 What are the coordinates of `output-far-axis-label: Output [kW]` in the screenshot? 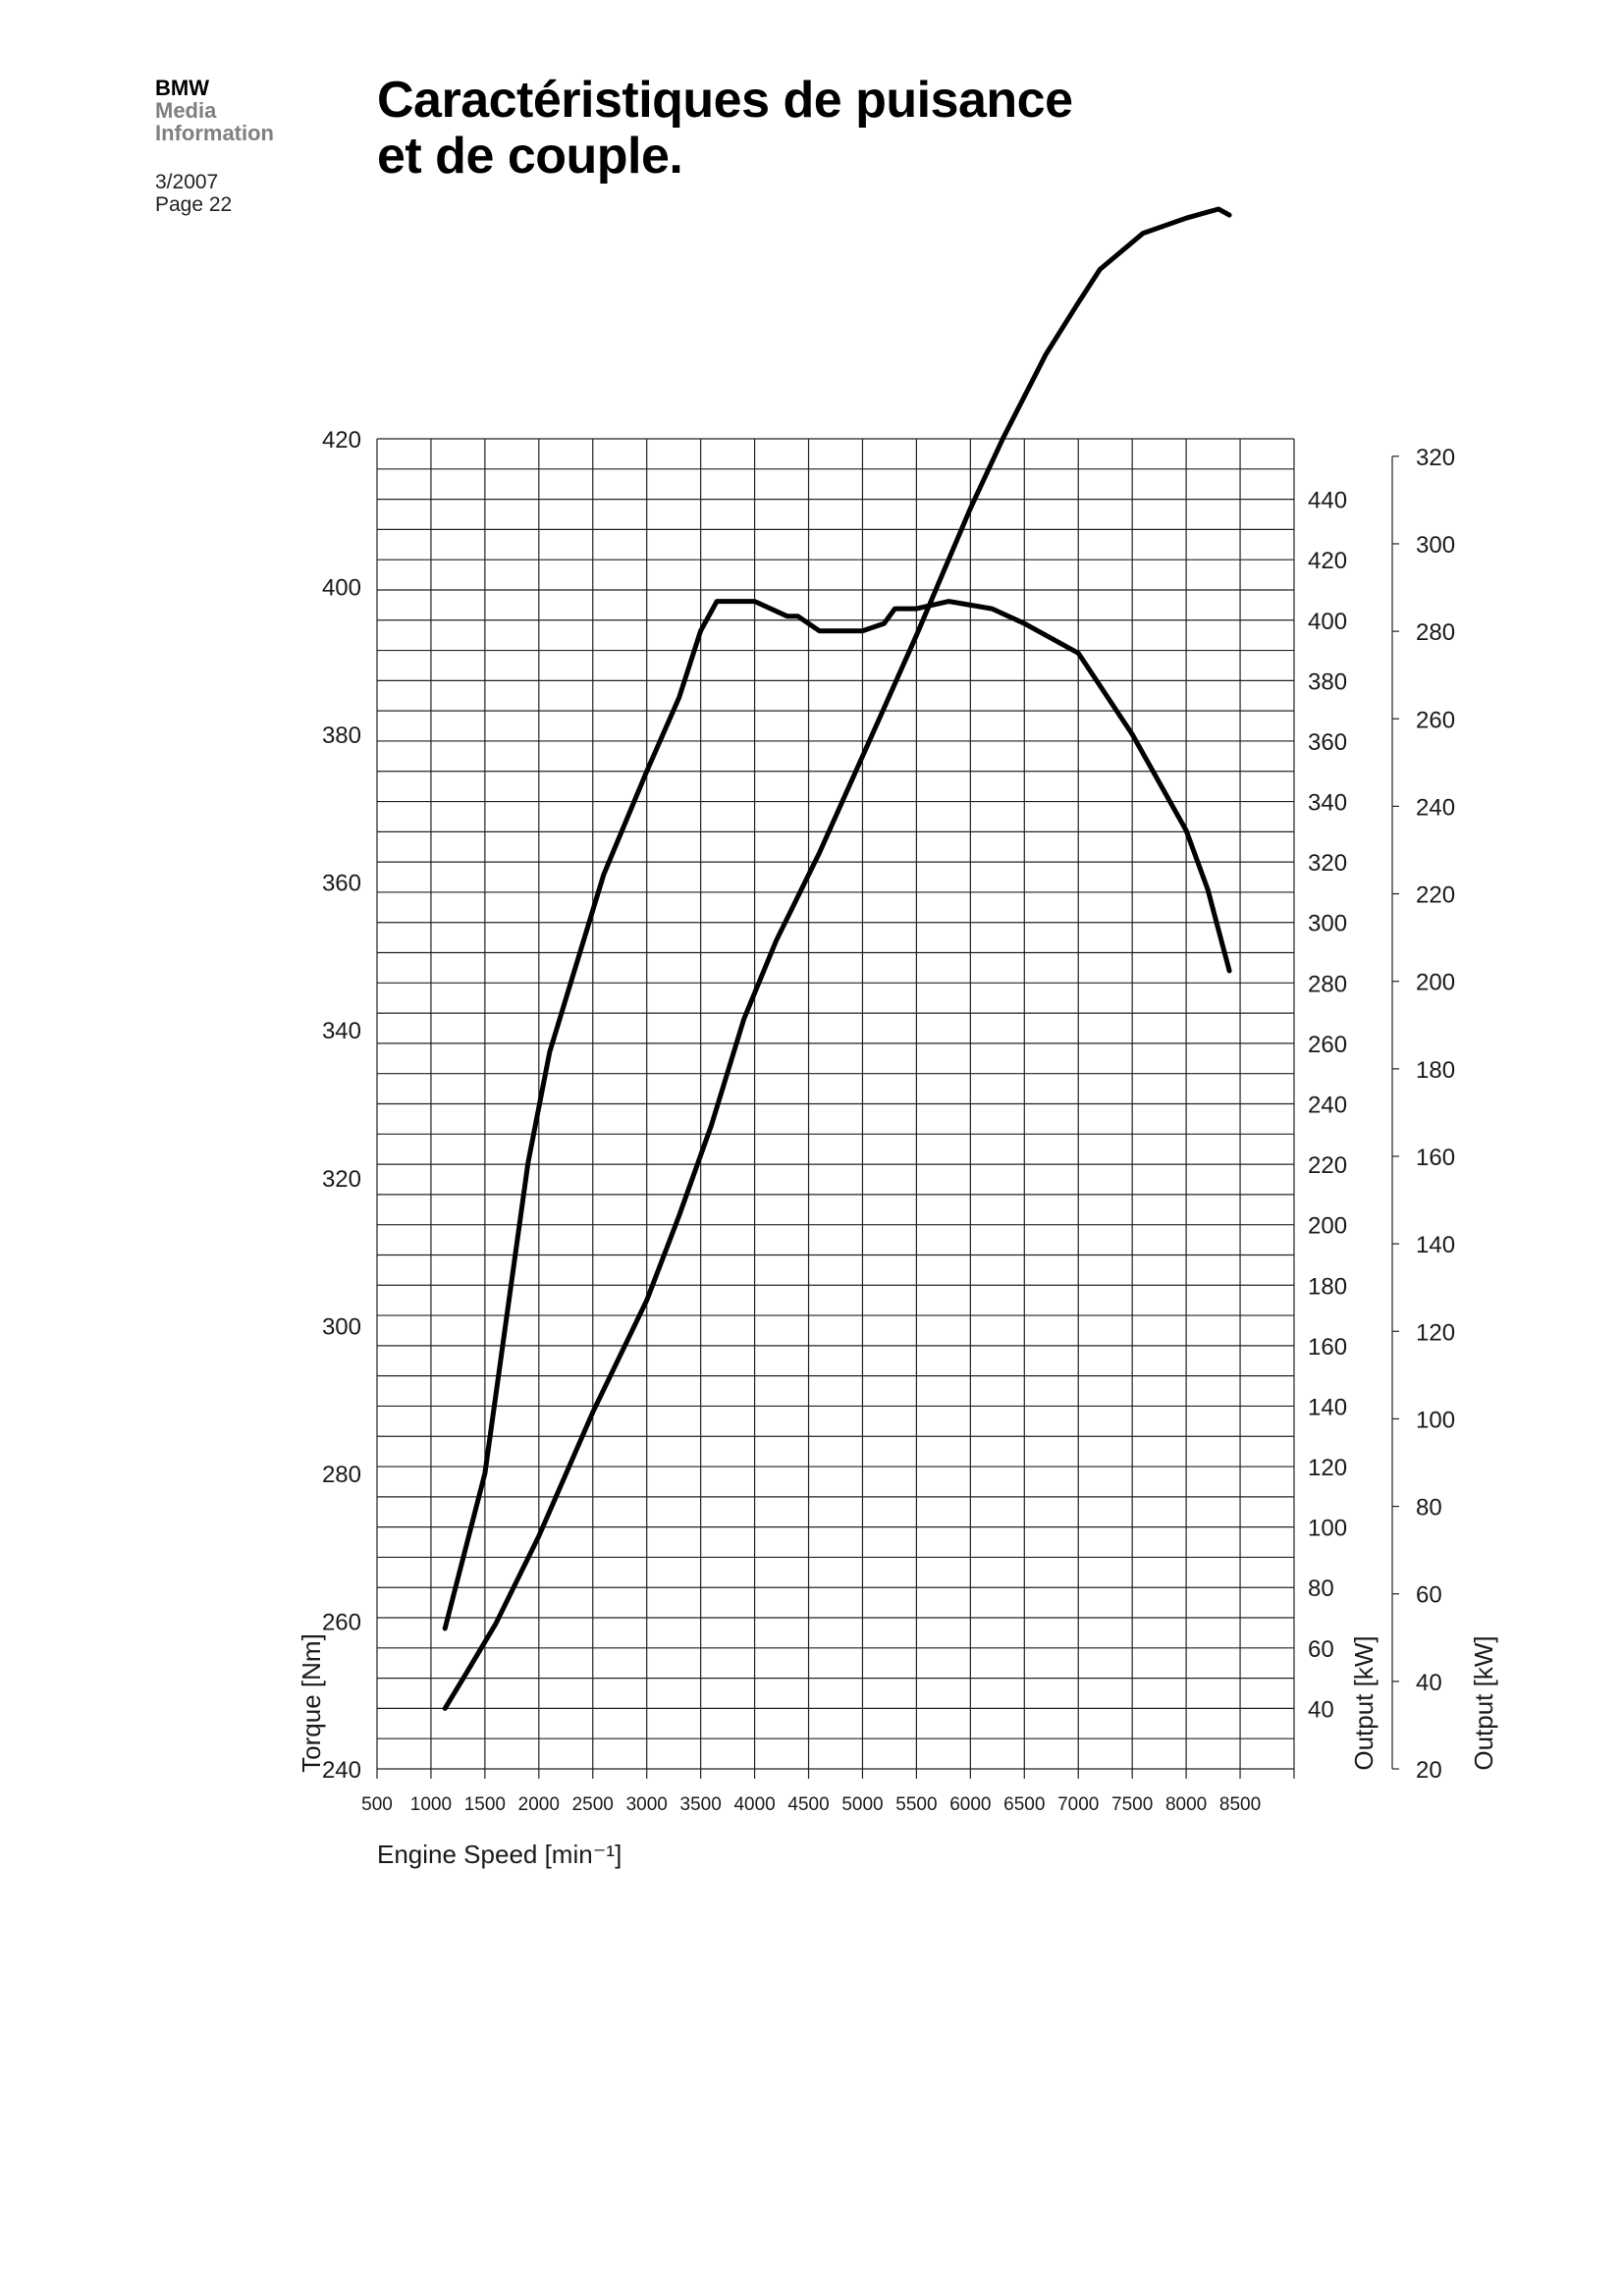 It's located at (1483, 1702).